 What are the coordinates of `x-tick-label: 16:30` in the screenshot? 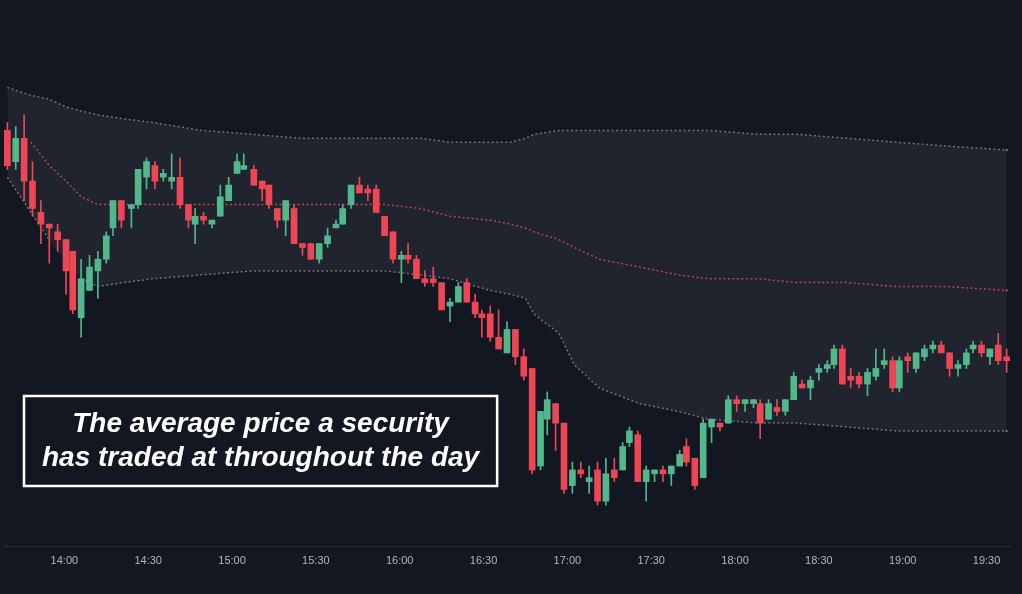 It's located at (483, 560).